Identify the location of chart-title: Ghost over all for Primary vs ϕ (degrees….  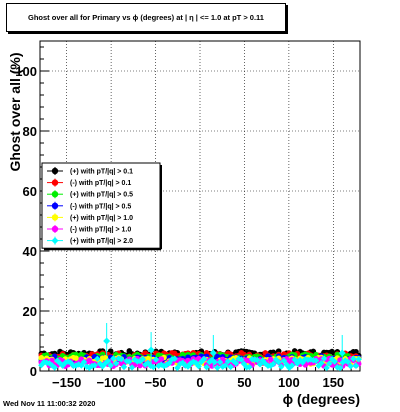
(146, 17).